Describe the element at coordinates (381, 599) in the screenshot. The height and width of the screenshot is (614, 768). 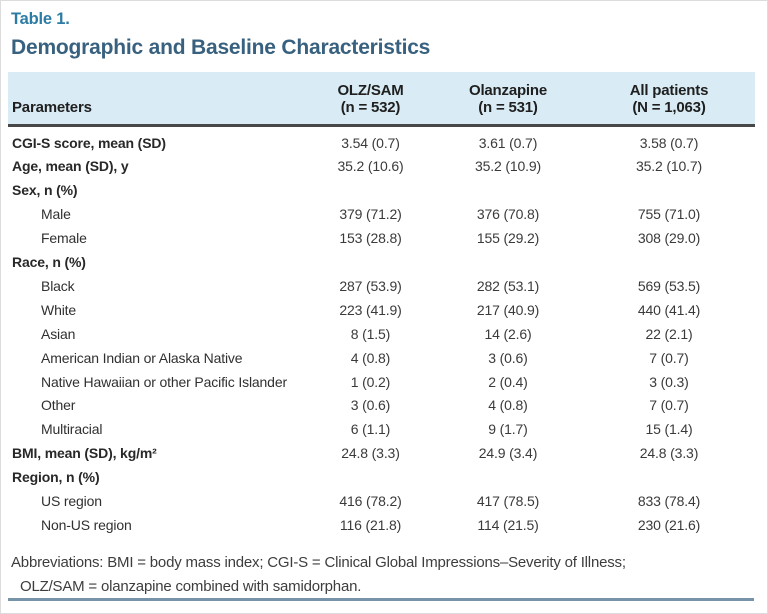
I see `bottom-rule` at that location.